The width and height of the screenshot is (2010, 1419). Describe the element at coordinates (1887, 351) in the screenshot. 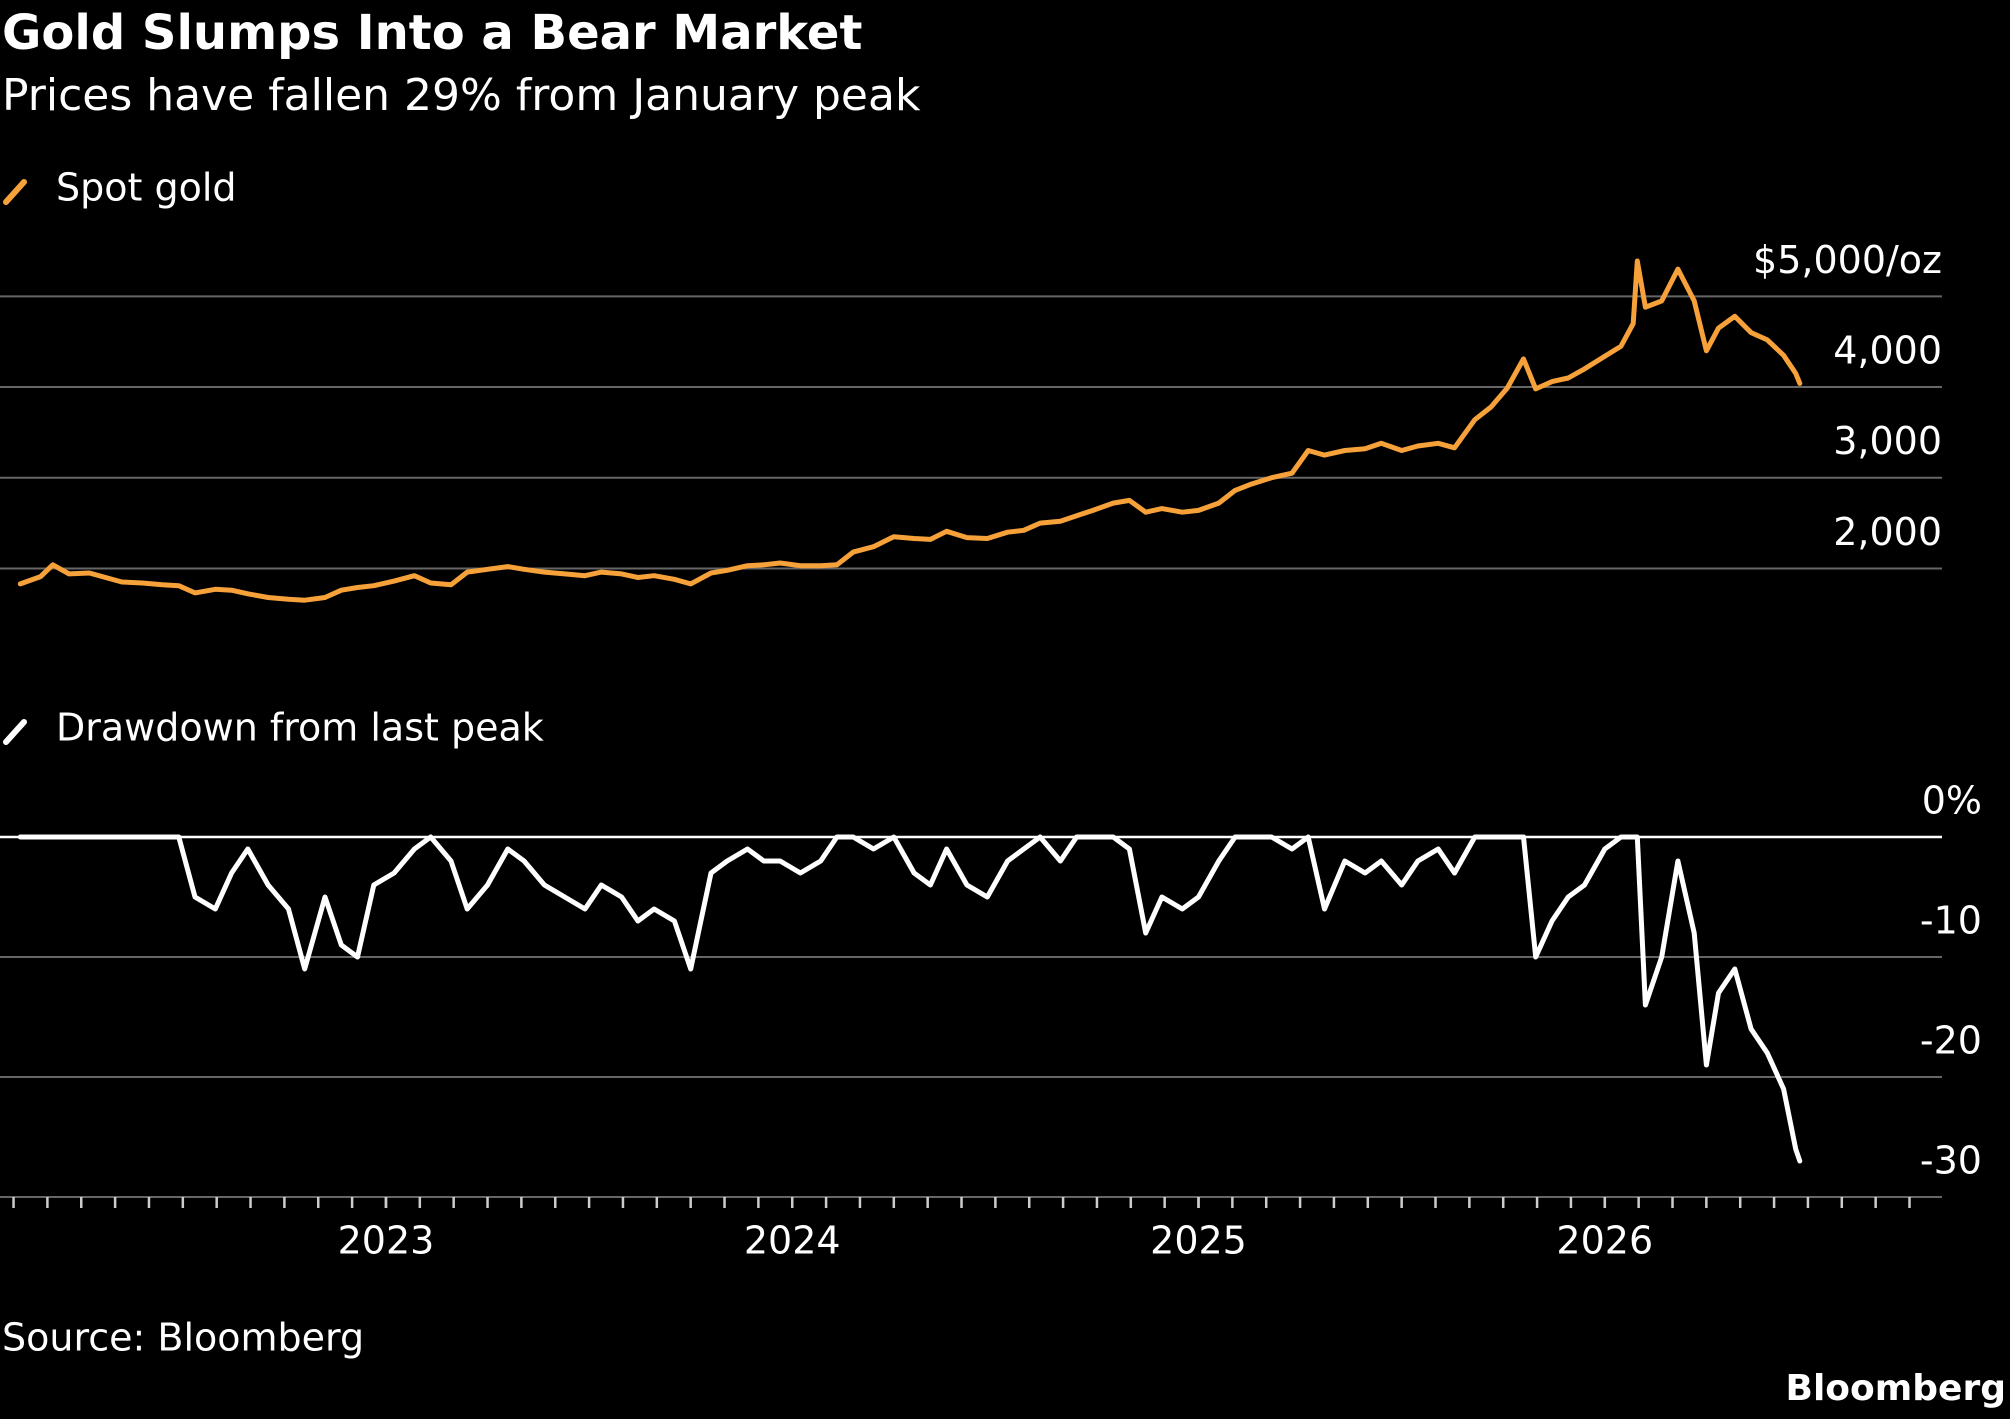

I see `y-tick-label: 4,000` at that location.